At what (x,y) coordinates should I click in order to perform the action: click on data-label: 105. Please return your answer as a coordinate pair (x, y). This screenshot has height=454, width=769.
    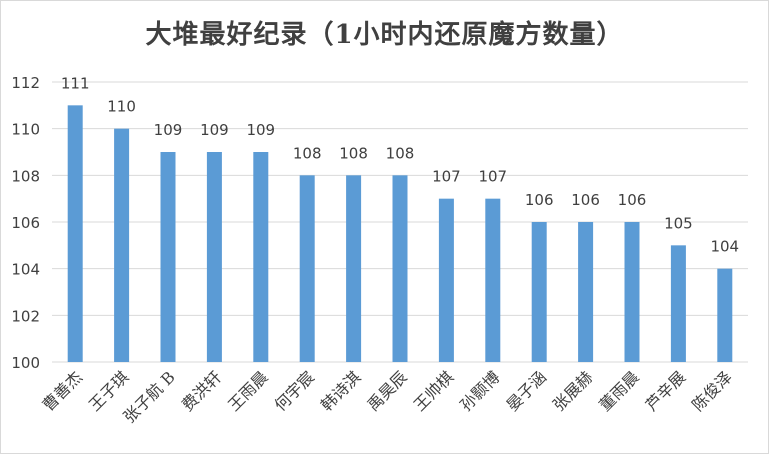
    Looking at the image, I should click on (678, 223).